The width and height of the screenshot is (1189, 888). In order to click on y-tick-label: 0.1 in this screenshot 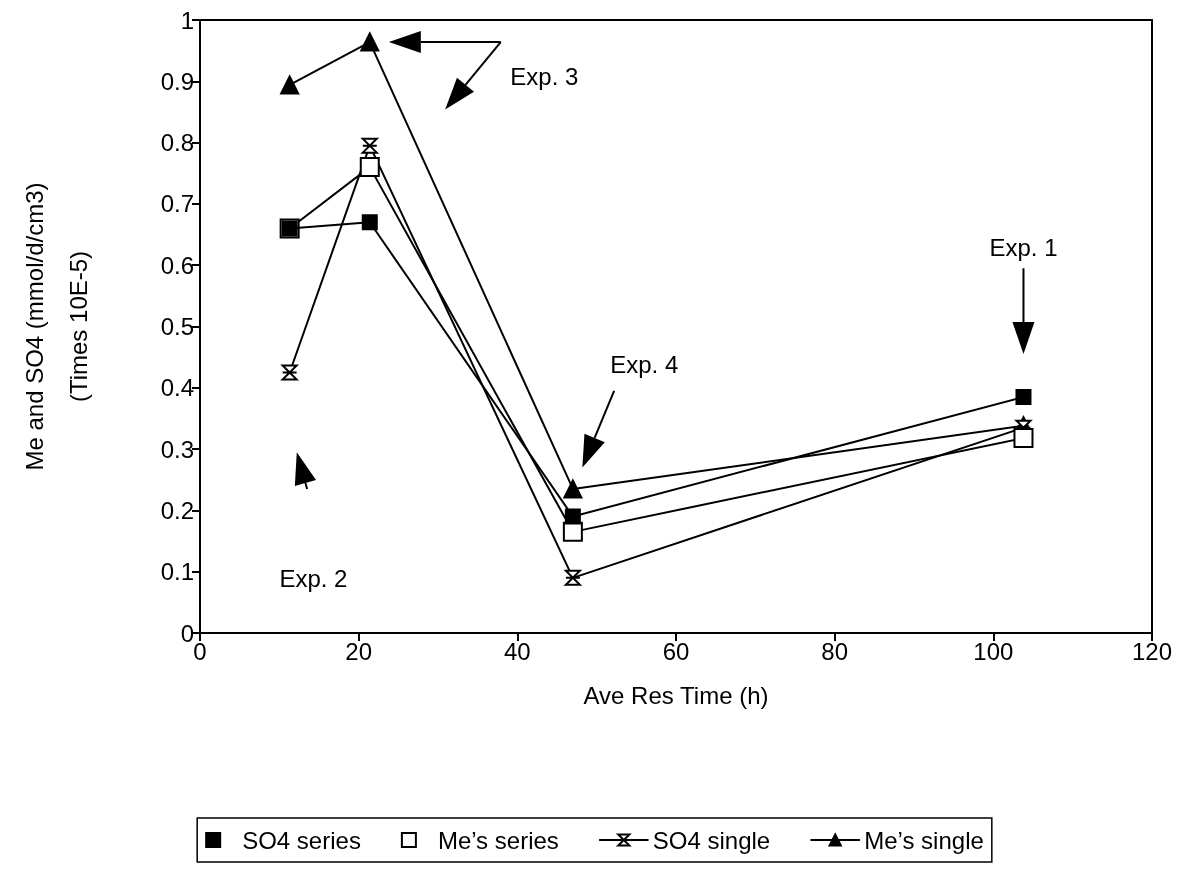, I will do `click(177, 572)`.